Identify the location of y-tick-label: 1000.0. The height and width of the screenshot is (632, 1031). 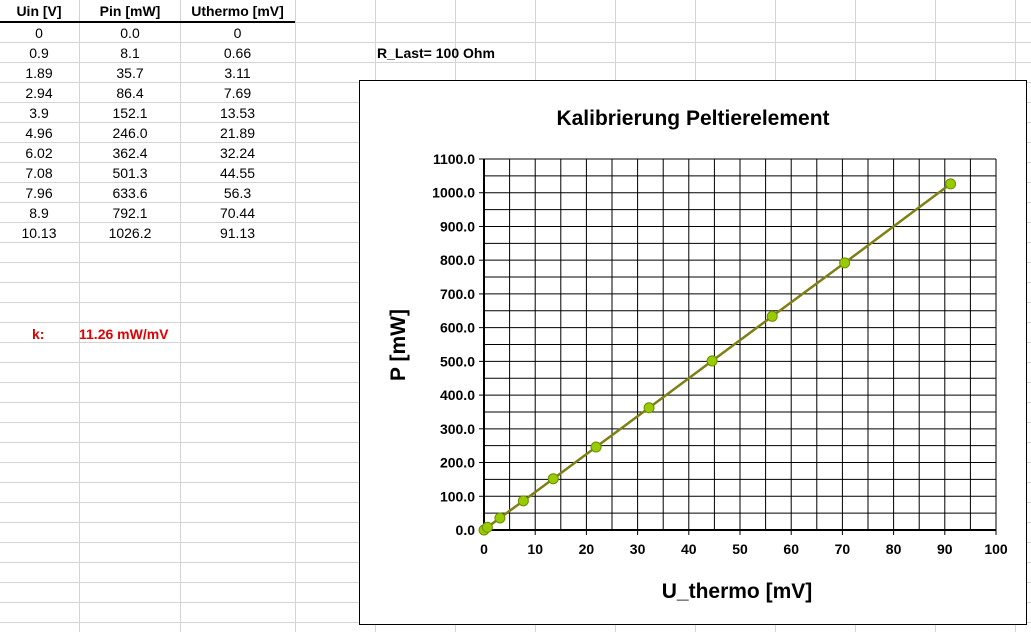
(453, 193).